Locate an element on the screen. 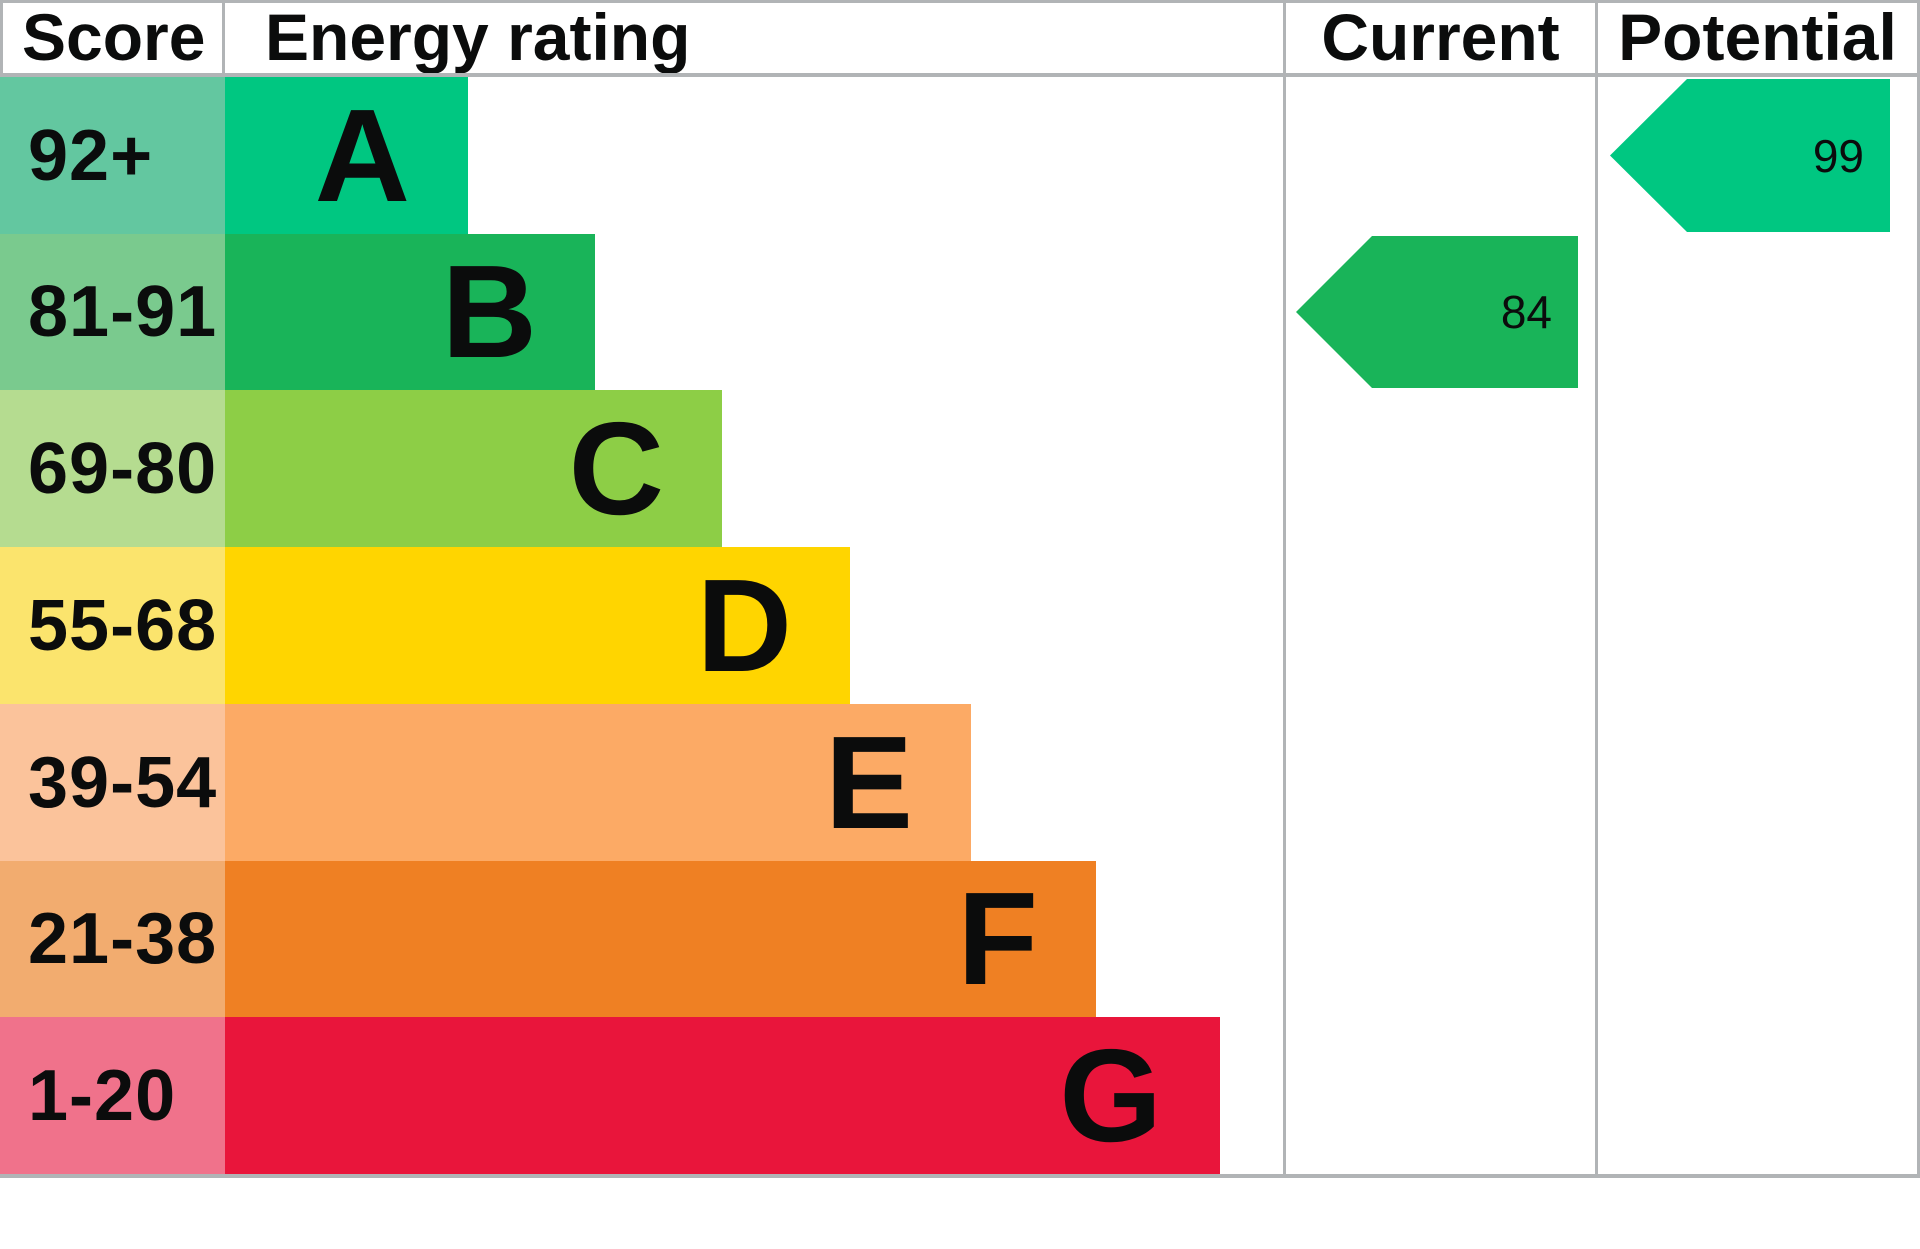 Image resolution: width=1920 pixels, height=1249 pixels. score-cell-g: 1-20 is located at coordinates (112, 1095).